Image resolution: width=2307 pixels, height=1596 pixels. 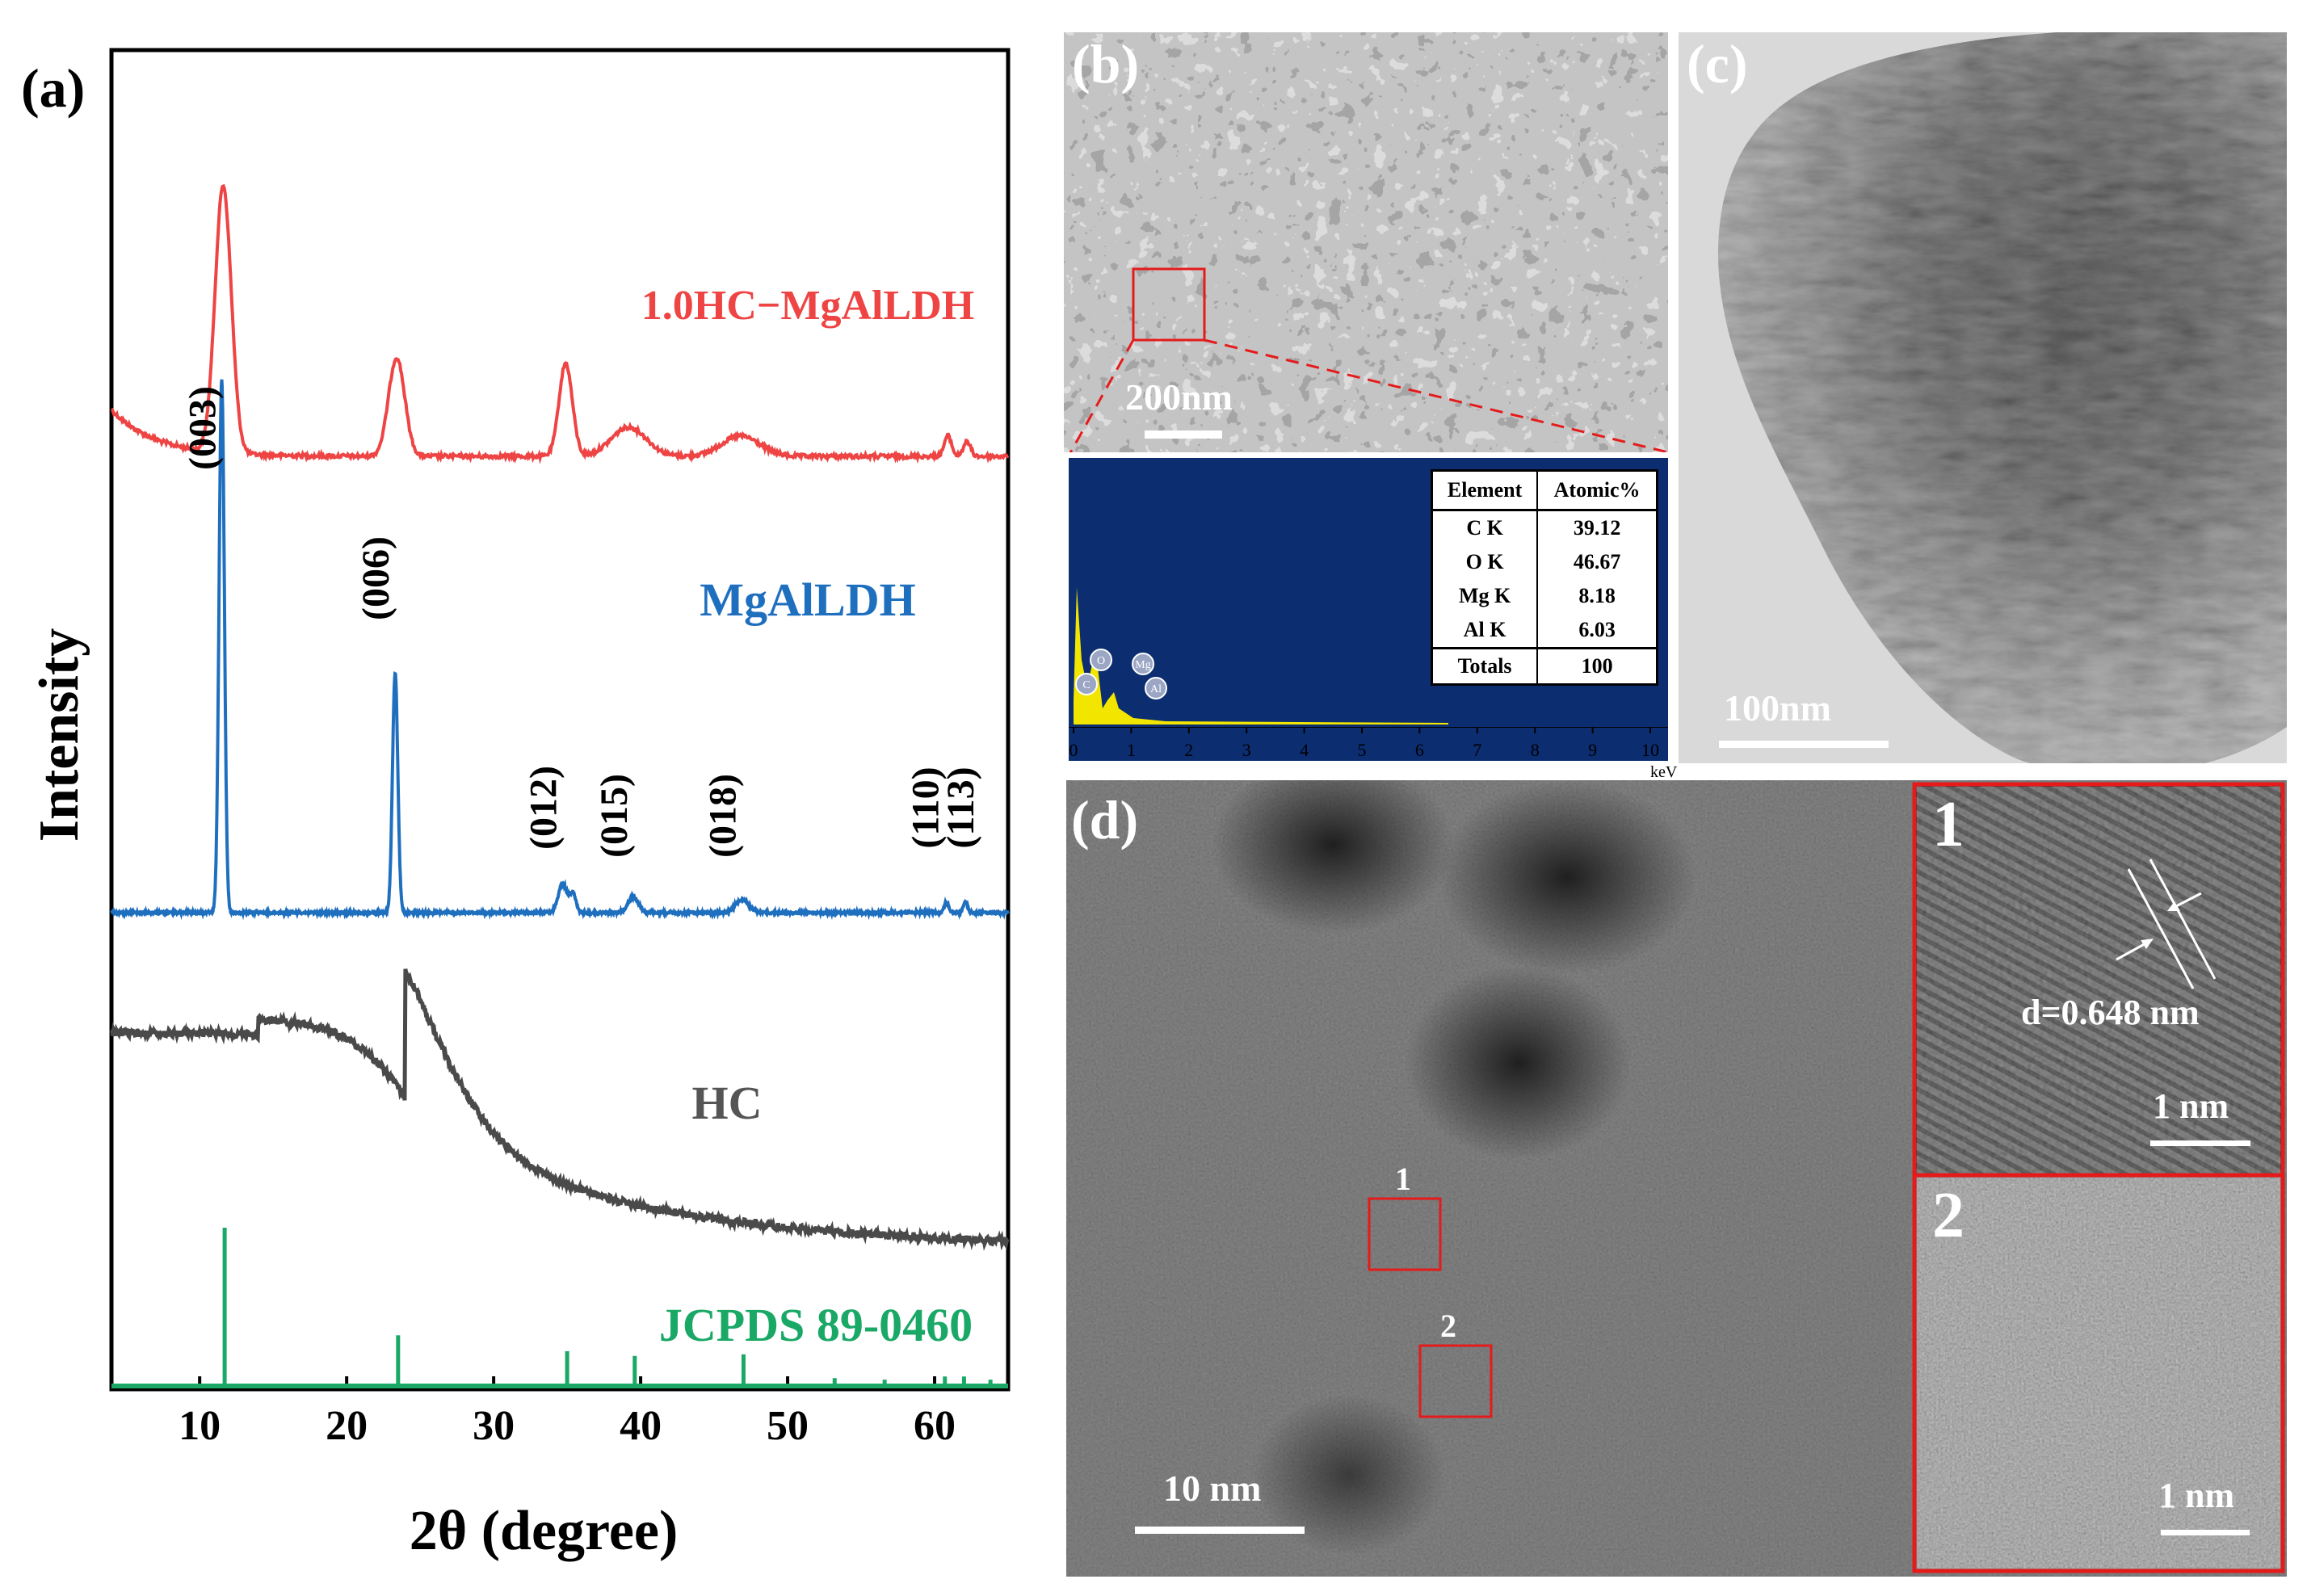 I want to click on series-jcpds-sticks, so click(x=559, y=1308).